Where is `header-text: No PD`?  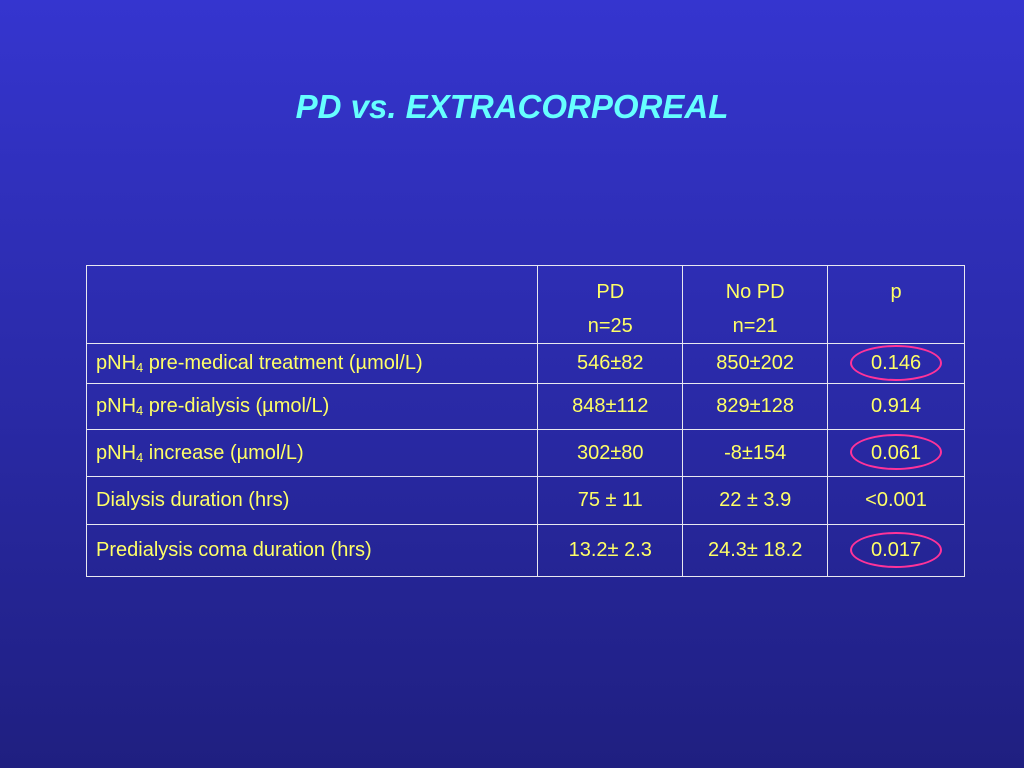 header-text: No PD is located at coordinates (755, 292).